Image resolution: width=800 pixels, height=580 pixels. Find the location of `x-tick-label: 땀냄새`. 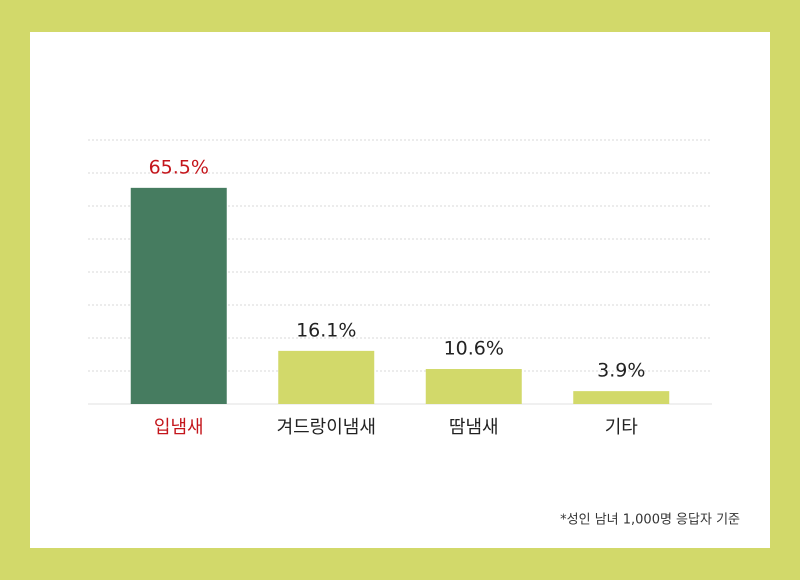

x-tick-label: 땀냄새 is located at coordinates (474, 427).